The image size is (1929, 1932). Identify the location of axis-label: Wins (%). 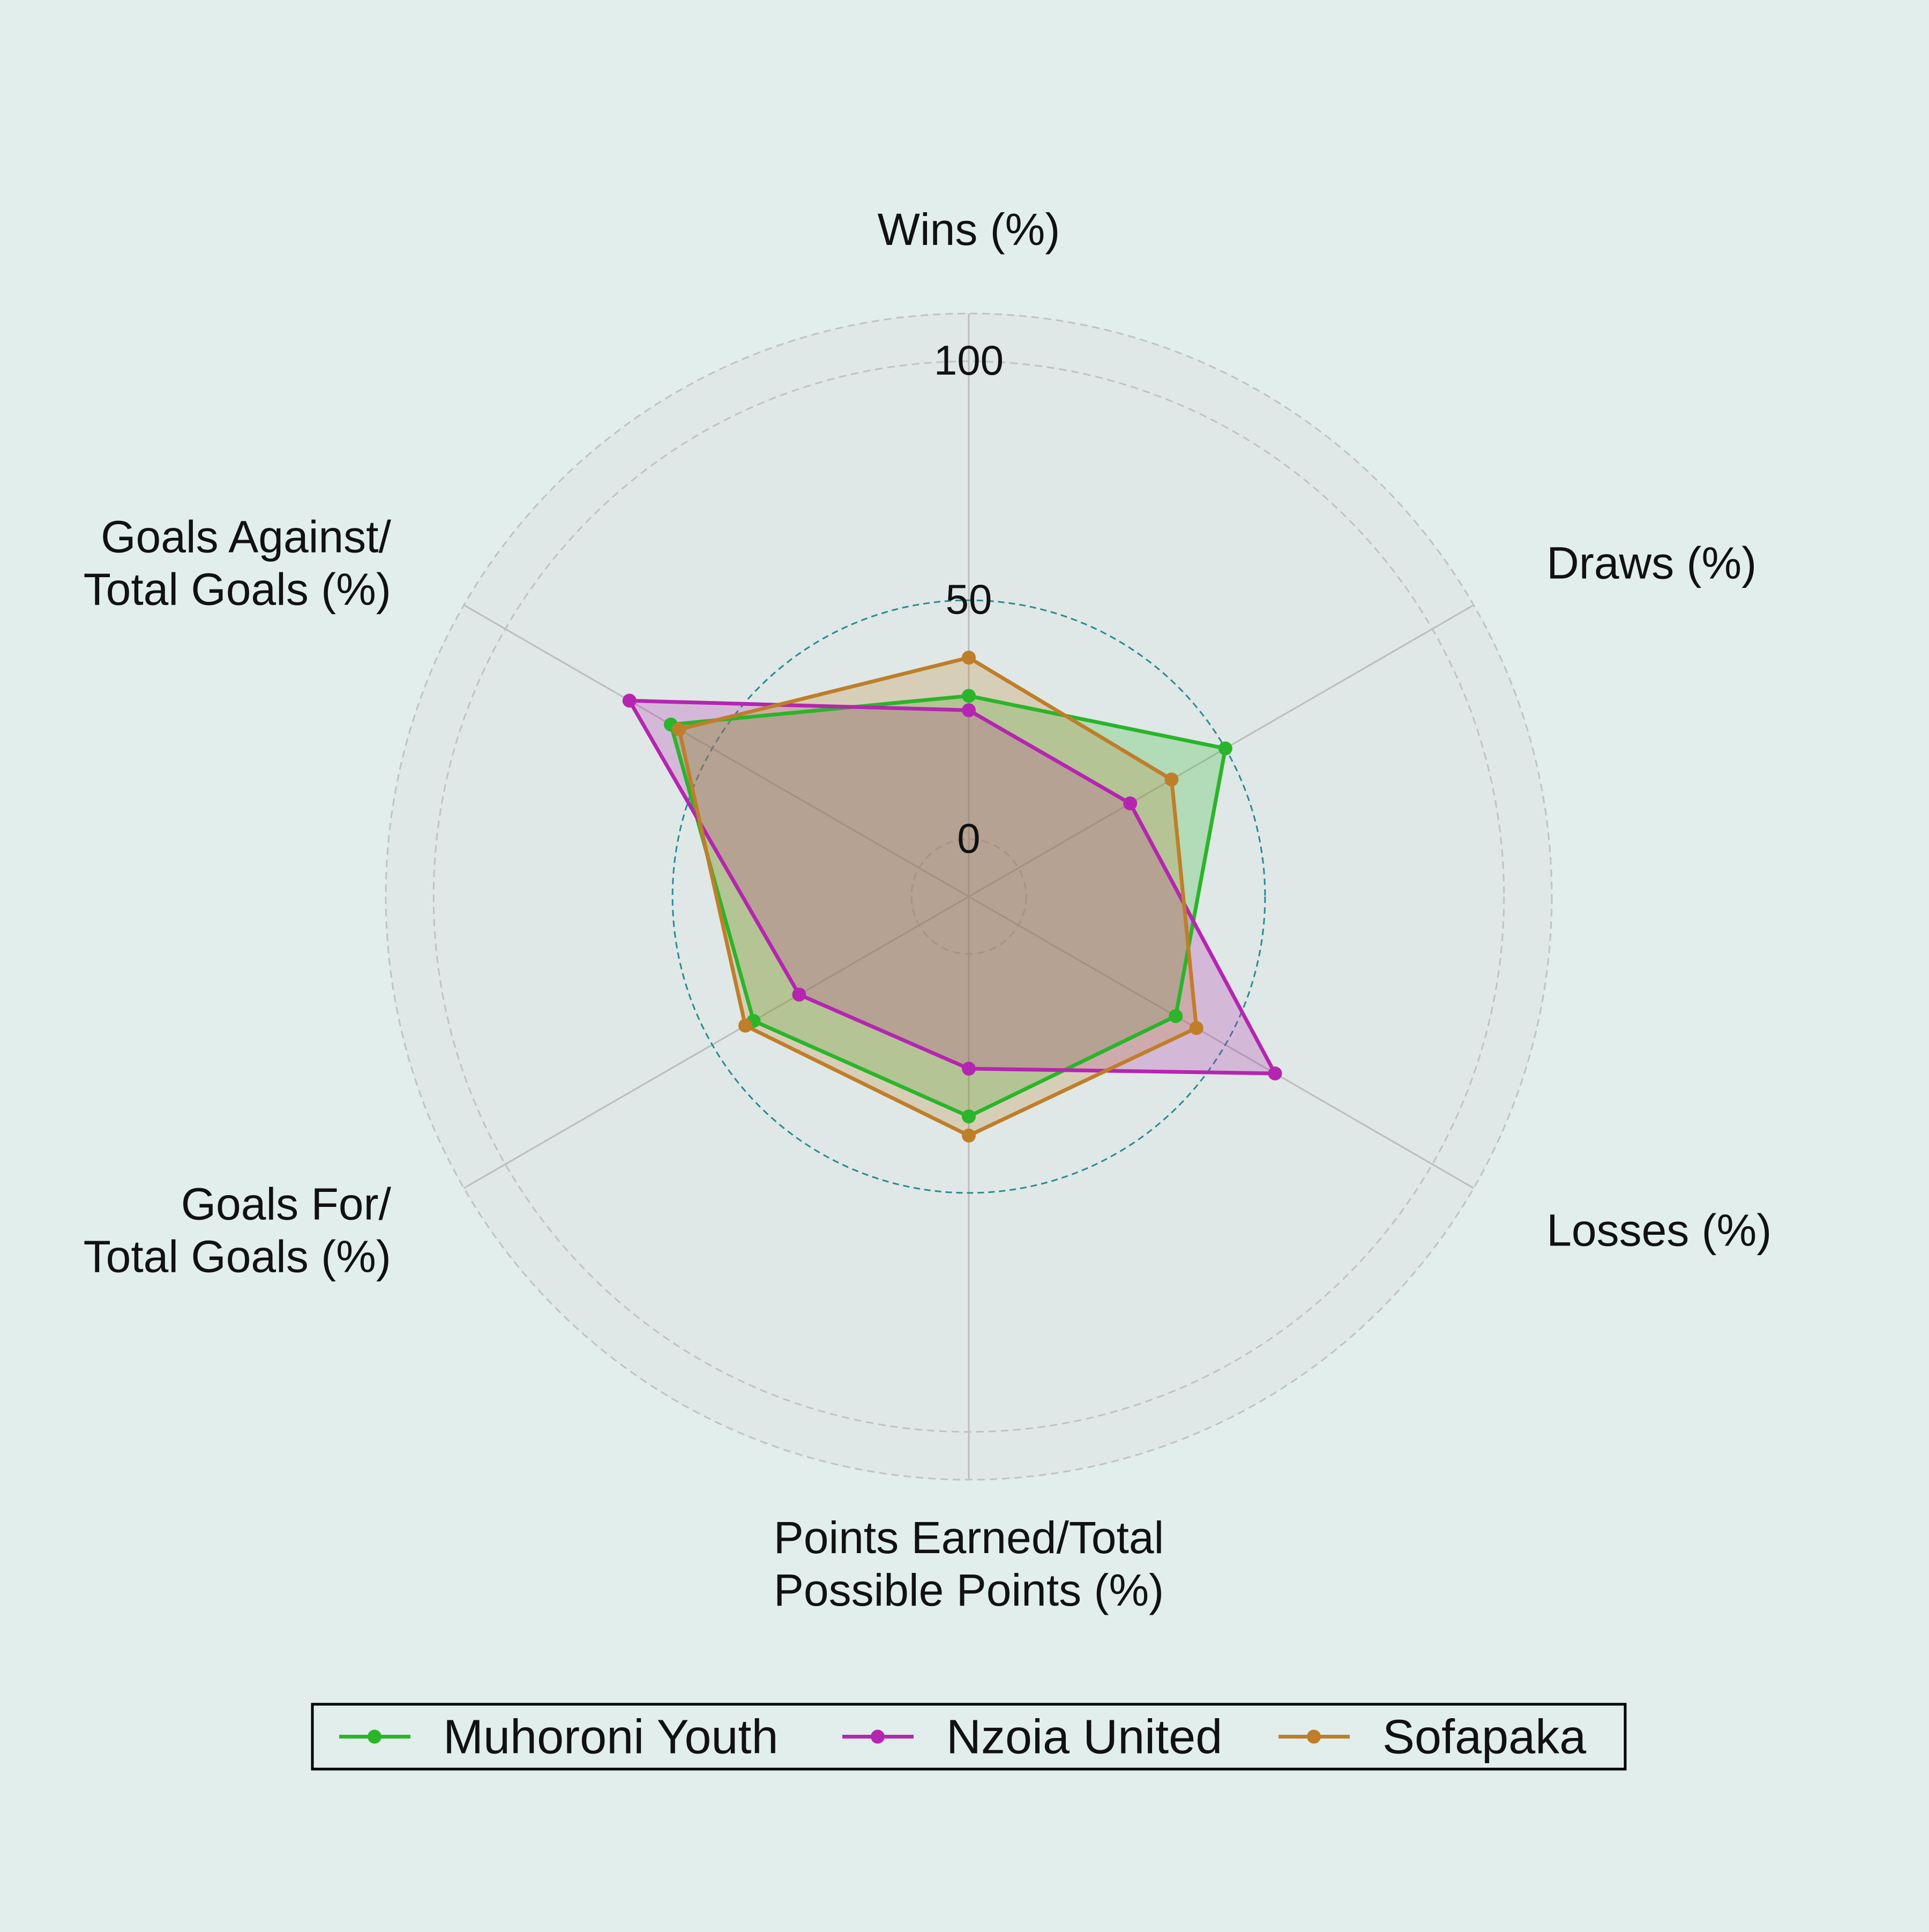
(969, 229).